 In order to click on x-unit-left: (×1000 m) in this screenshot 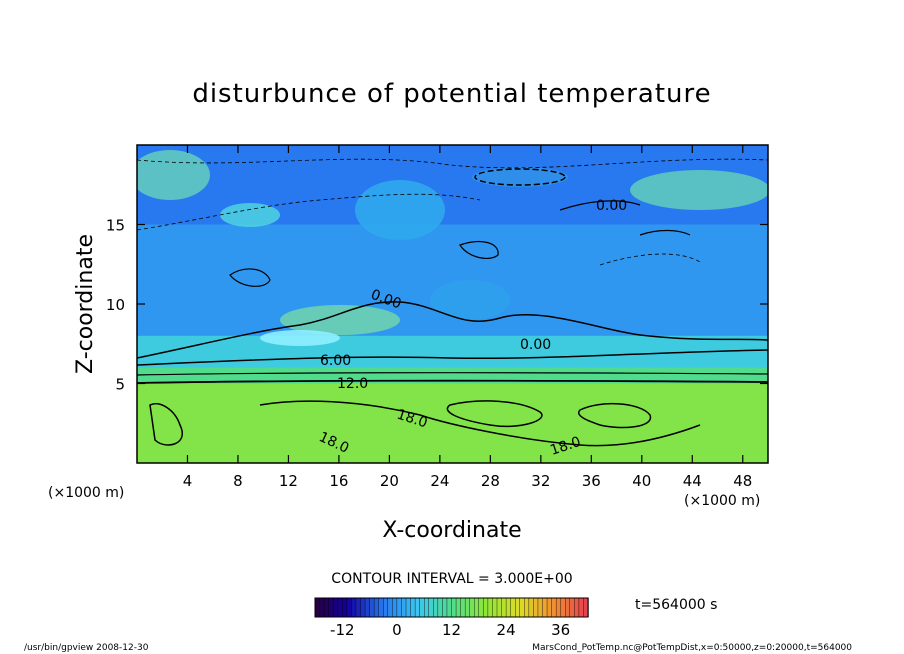, I will do `click(86, 493)`.